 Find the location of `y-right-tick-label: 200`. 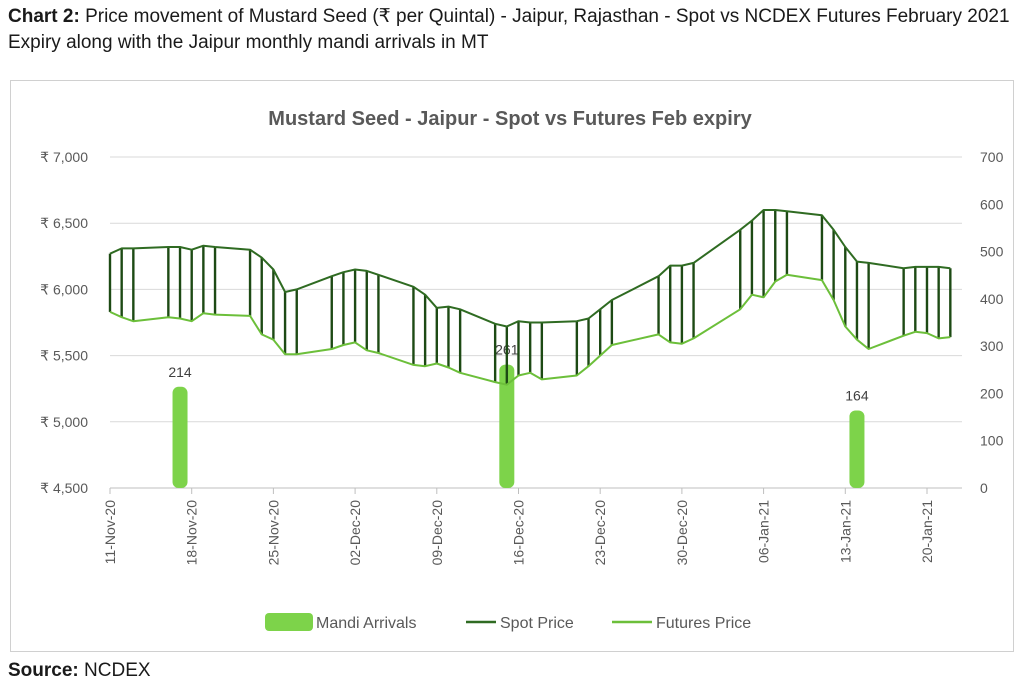

y-right-tick-label: 200 is located at coordinates (992, 393).